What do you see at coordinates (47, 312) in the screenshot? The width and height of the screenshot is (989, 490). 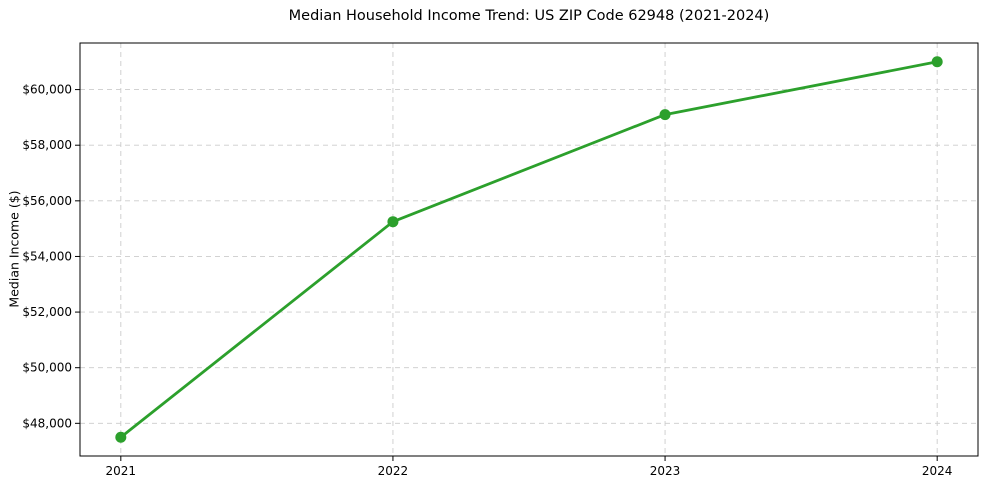 I see `y-tick-label: $52,000` at bounding box center [47, 312].